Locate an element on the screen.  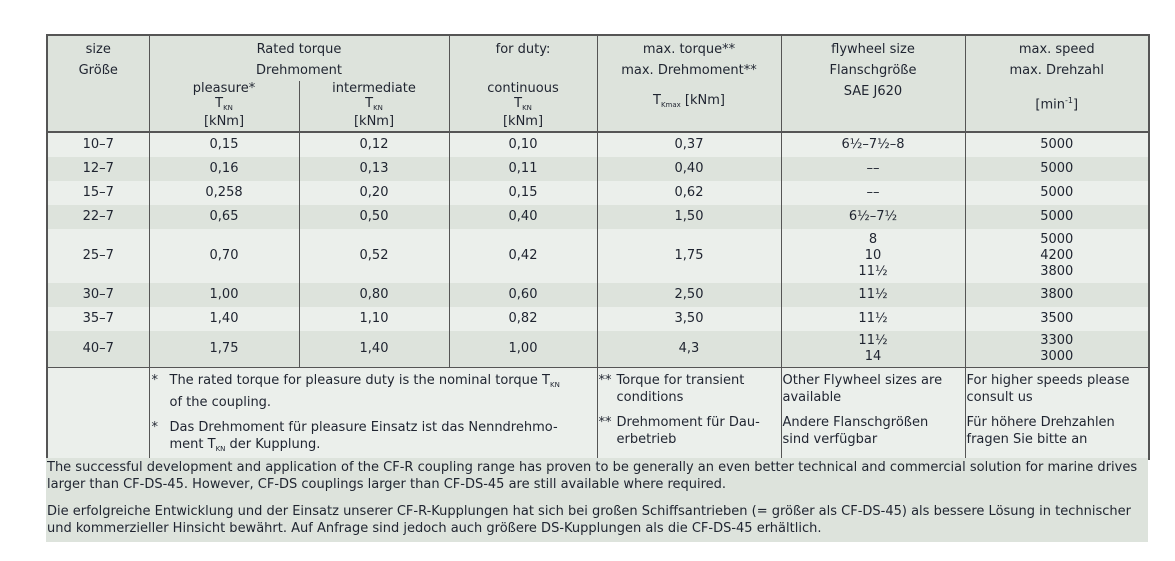
header-intermediate-unit: [kNm] is located at coordinates (374, 121).